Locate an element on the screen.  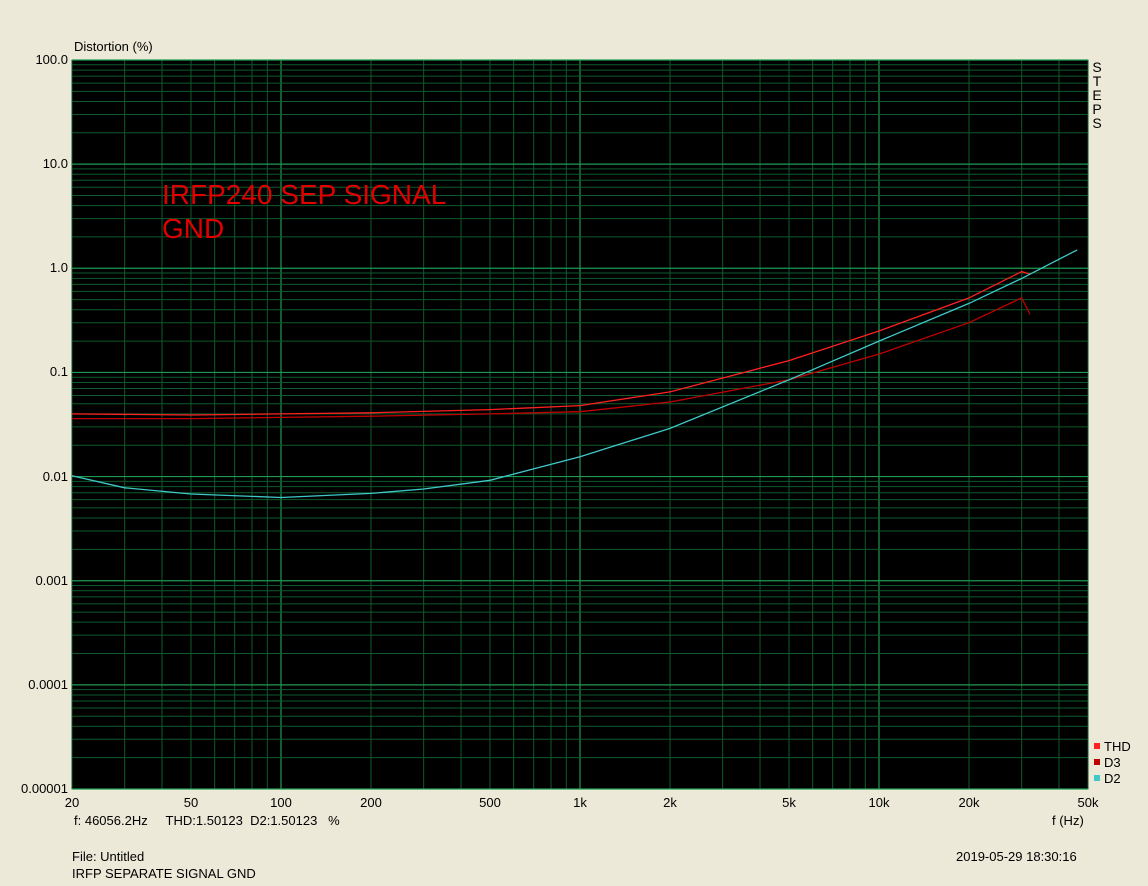
y-tick-label: 0.00001 is located at coordinates (44, 788).